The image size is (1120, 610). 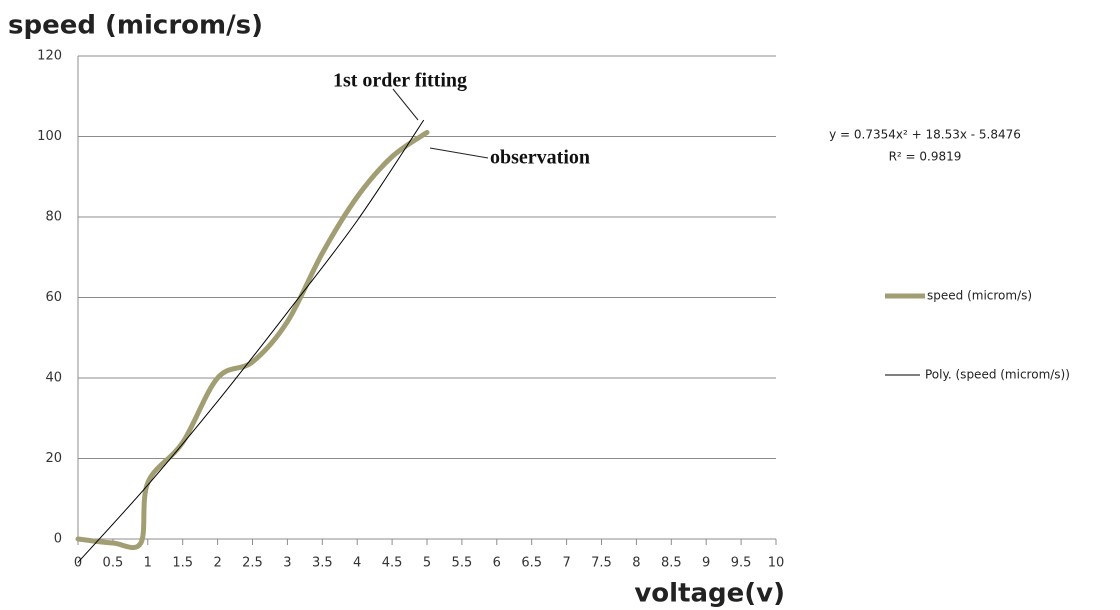 I want to click on x-tick-label: 2, so click(x=217, y=563).